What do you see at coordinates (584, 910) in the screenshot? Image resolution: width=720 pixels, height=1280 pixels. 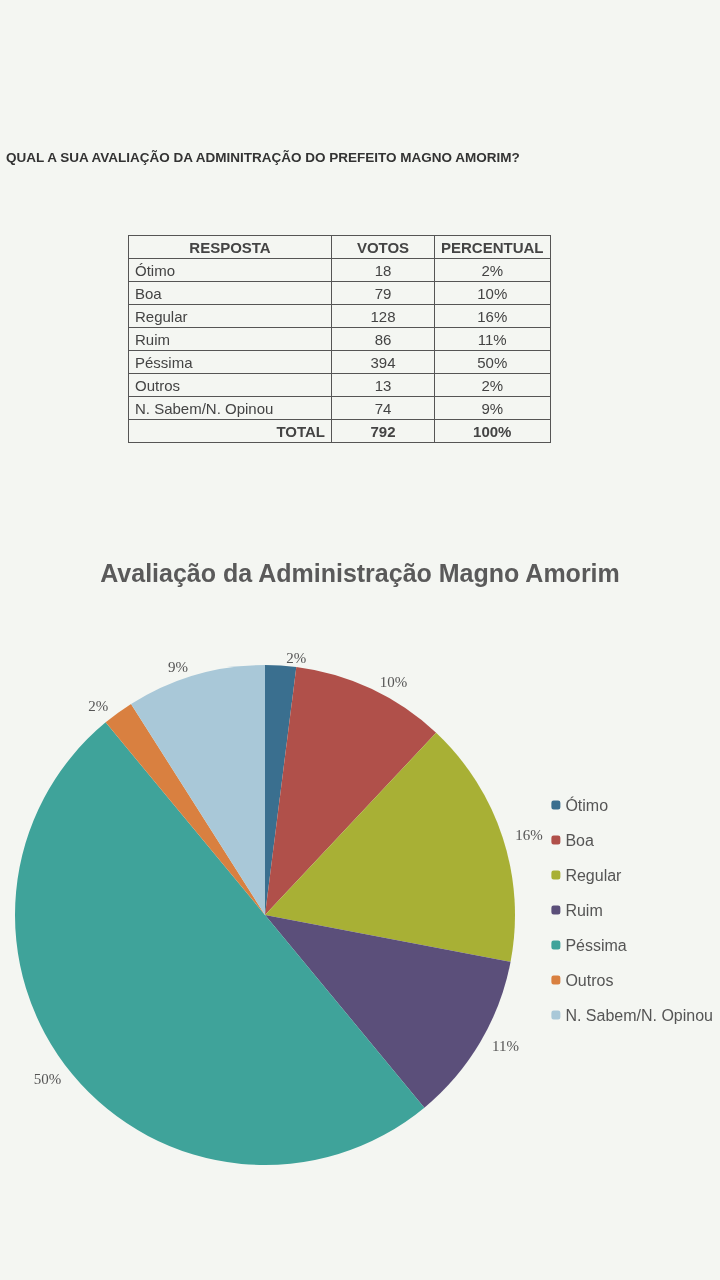 I see `legend-label: Ruim` at bounding box center [584, 910].